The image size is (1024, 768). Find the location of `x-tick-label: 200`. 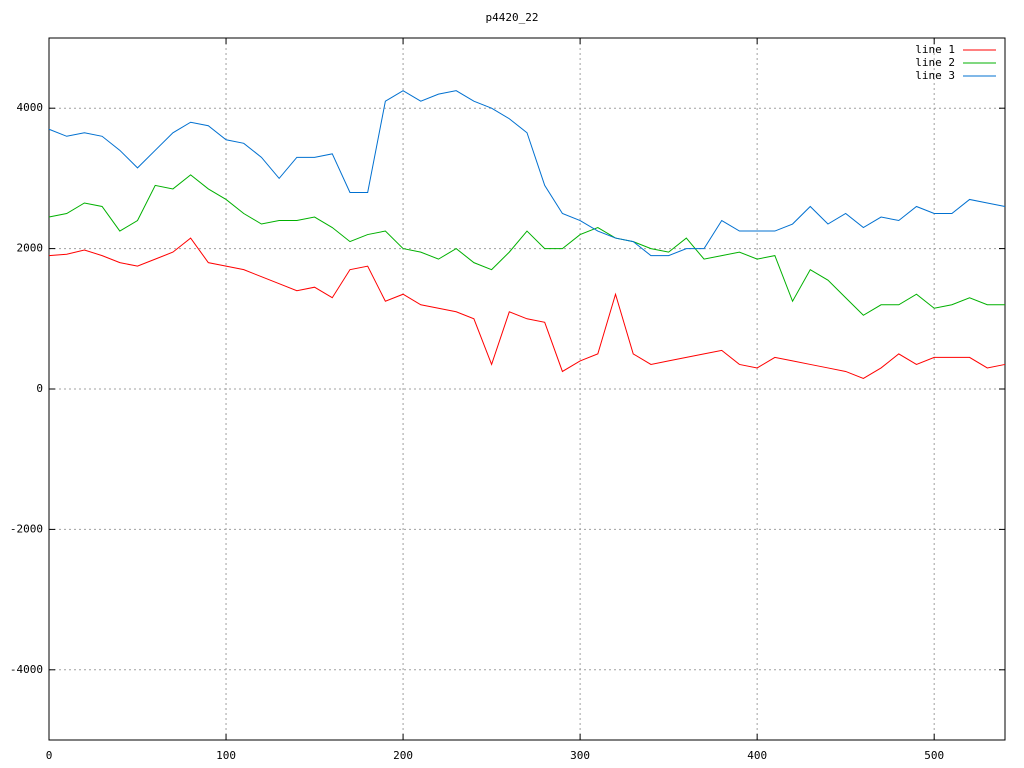

x-tick-label: 200 is located at coordinates (403, 755).